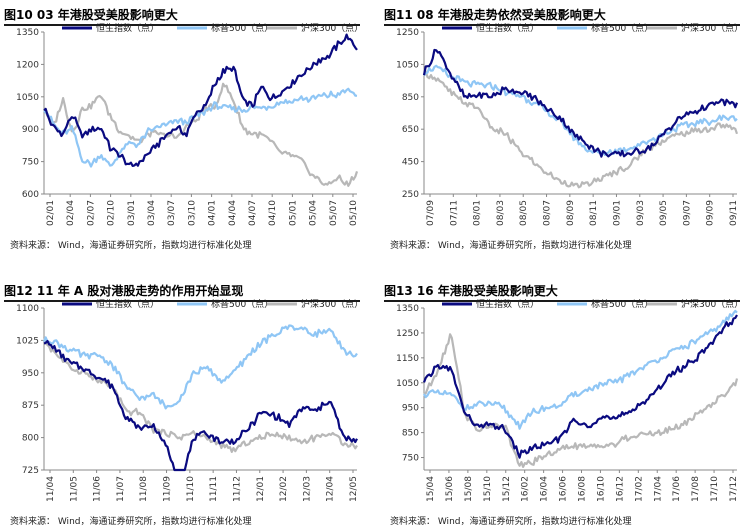  I want to click on x-tick-label: 17/04, so click(658, 489).